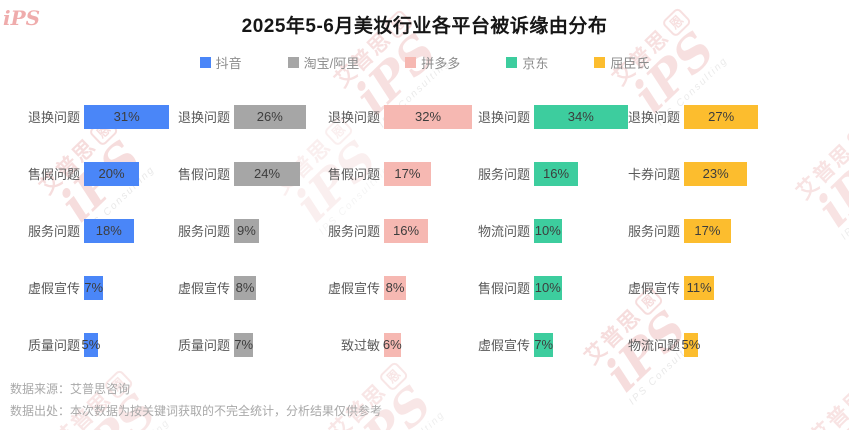  I want to click on footer-note: 数据出处：本次数据为按关键词获取的不完全统计，分析结果仅供参考, so click(196, 411).